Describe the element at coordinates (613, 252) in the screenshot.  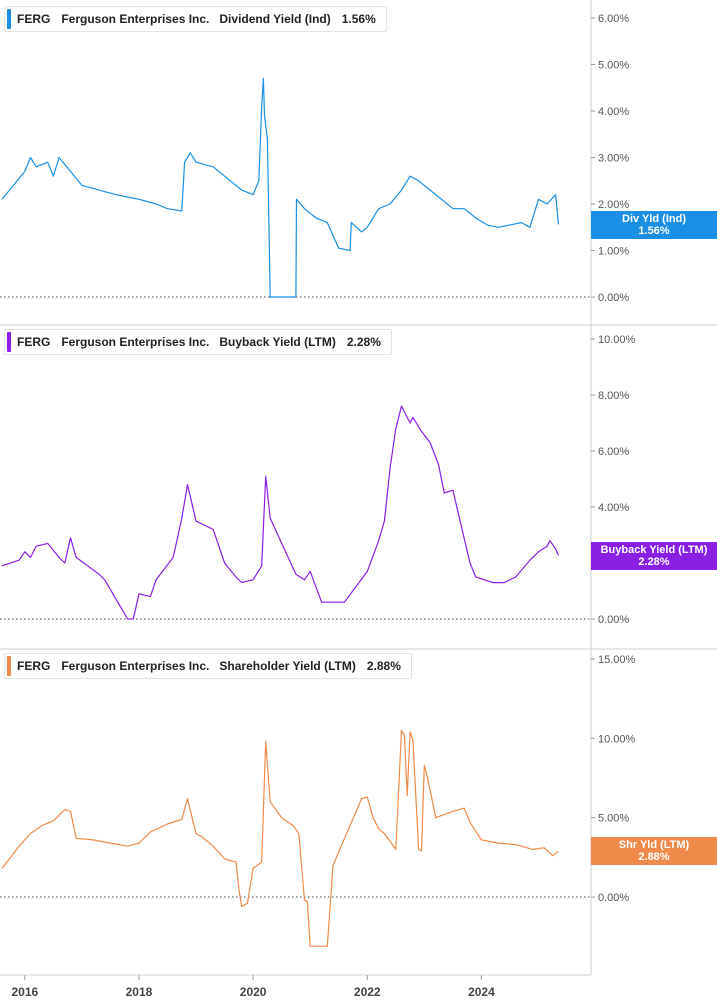
I see `y-tick-label: 1.00%` at that location.